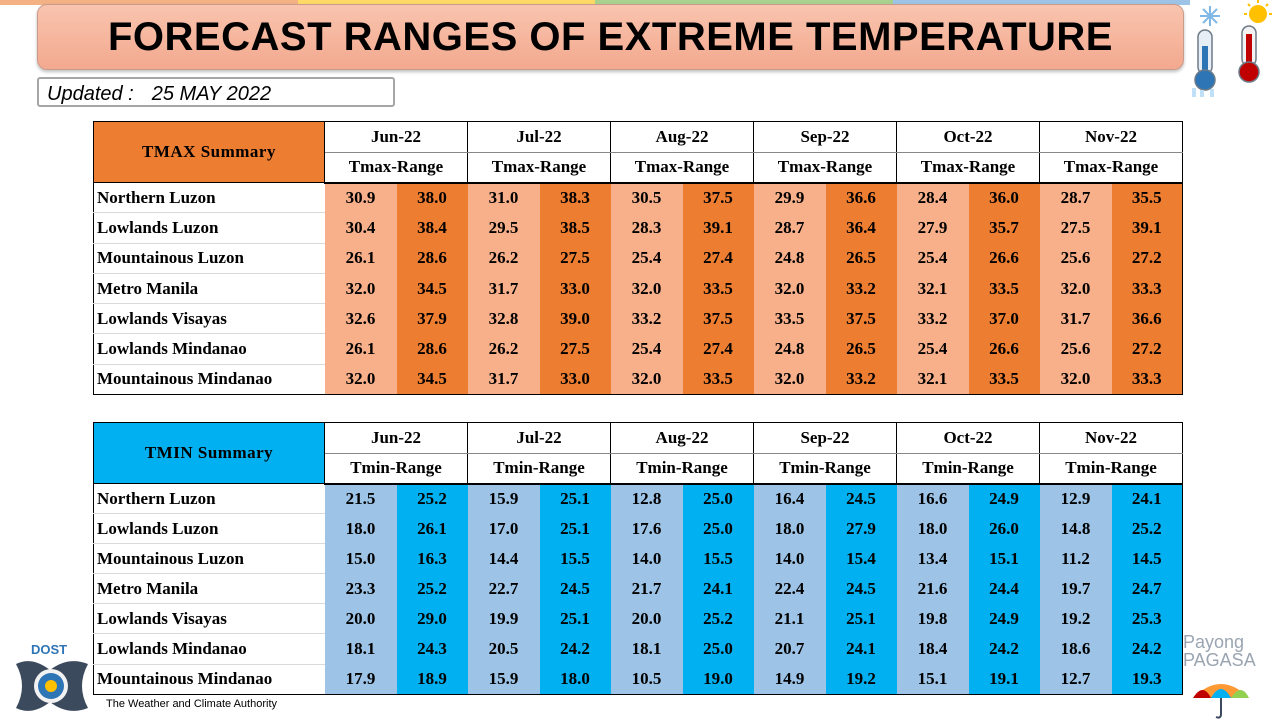 The height and width of the screenshot is (720, 1280). I want to click on hot-thermometer-icon, so click(1256, 45).